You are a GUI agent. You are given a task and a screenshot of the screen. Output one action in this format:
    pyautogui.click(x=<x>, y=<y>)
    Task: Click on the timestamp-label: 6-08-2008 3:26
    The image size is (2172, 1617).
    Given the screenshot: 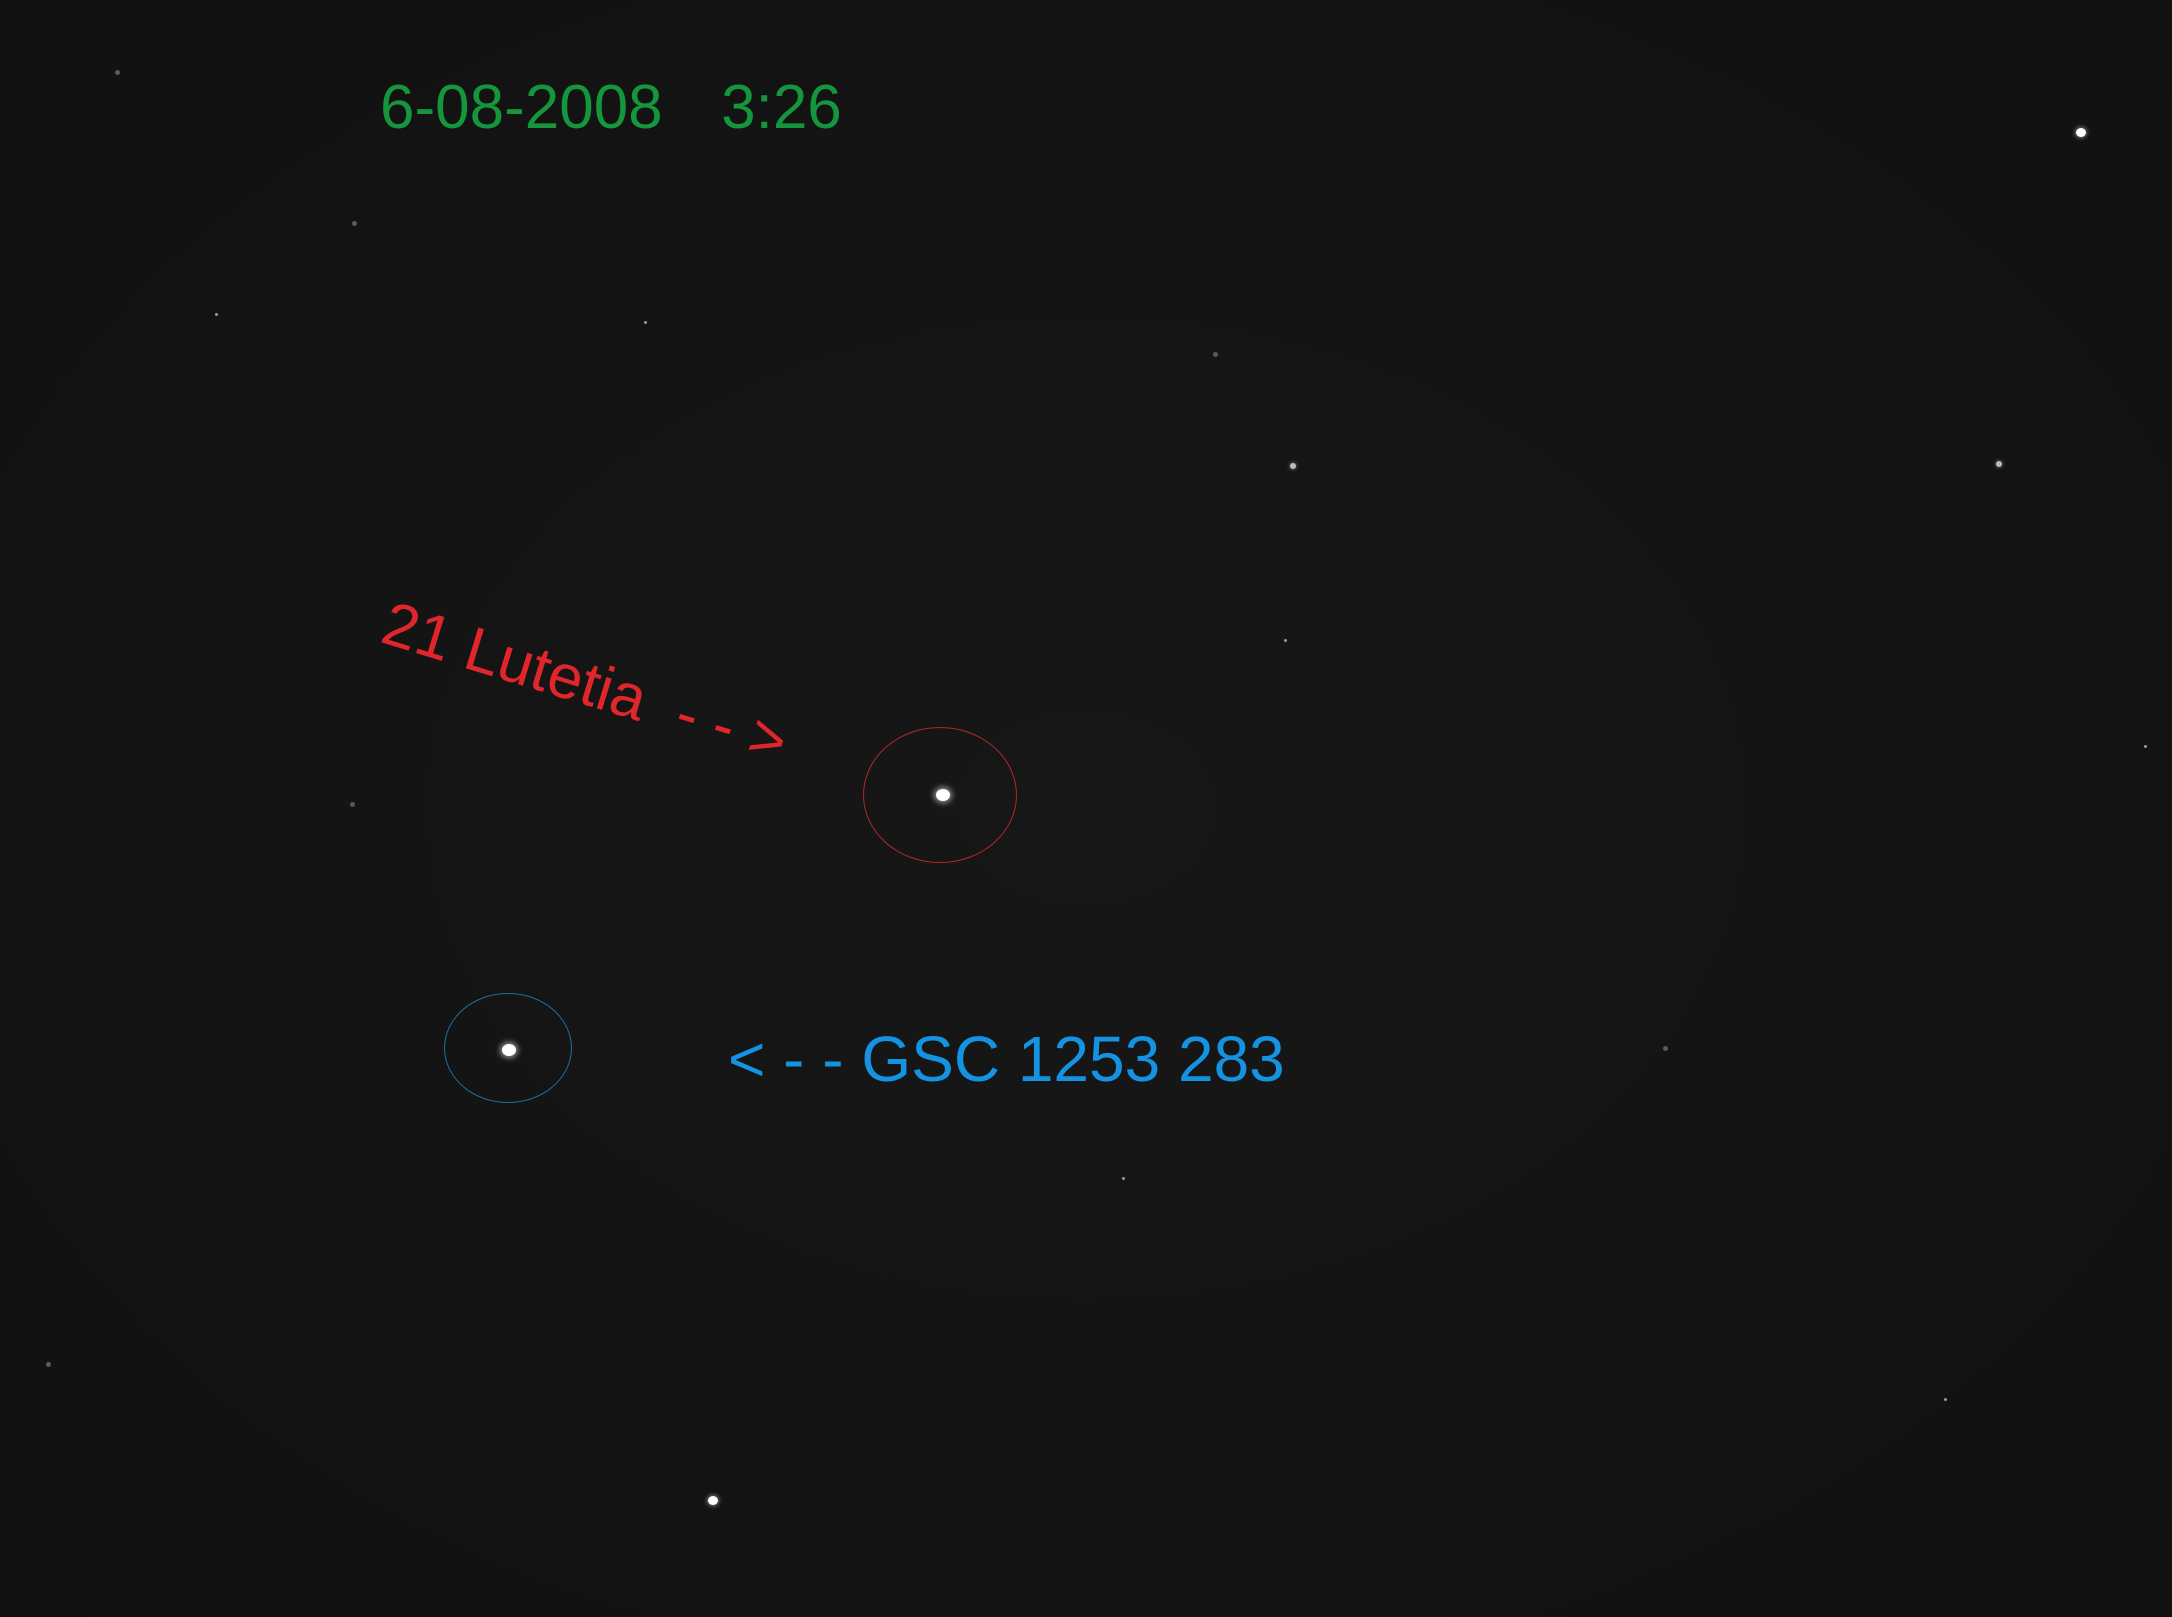 What is the action you would take?
    pyautogui.click(x=611, y=107)
    